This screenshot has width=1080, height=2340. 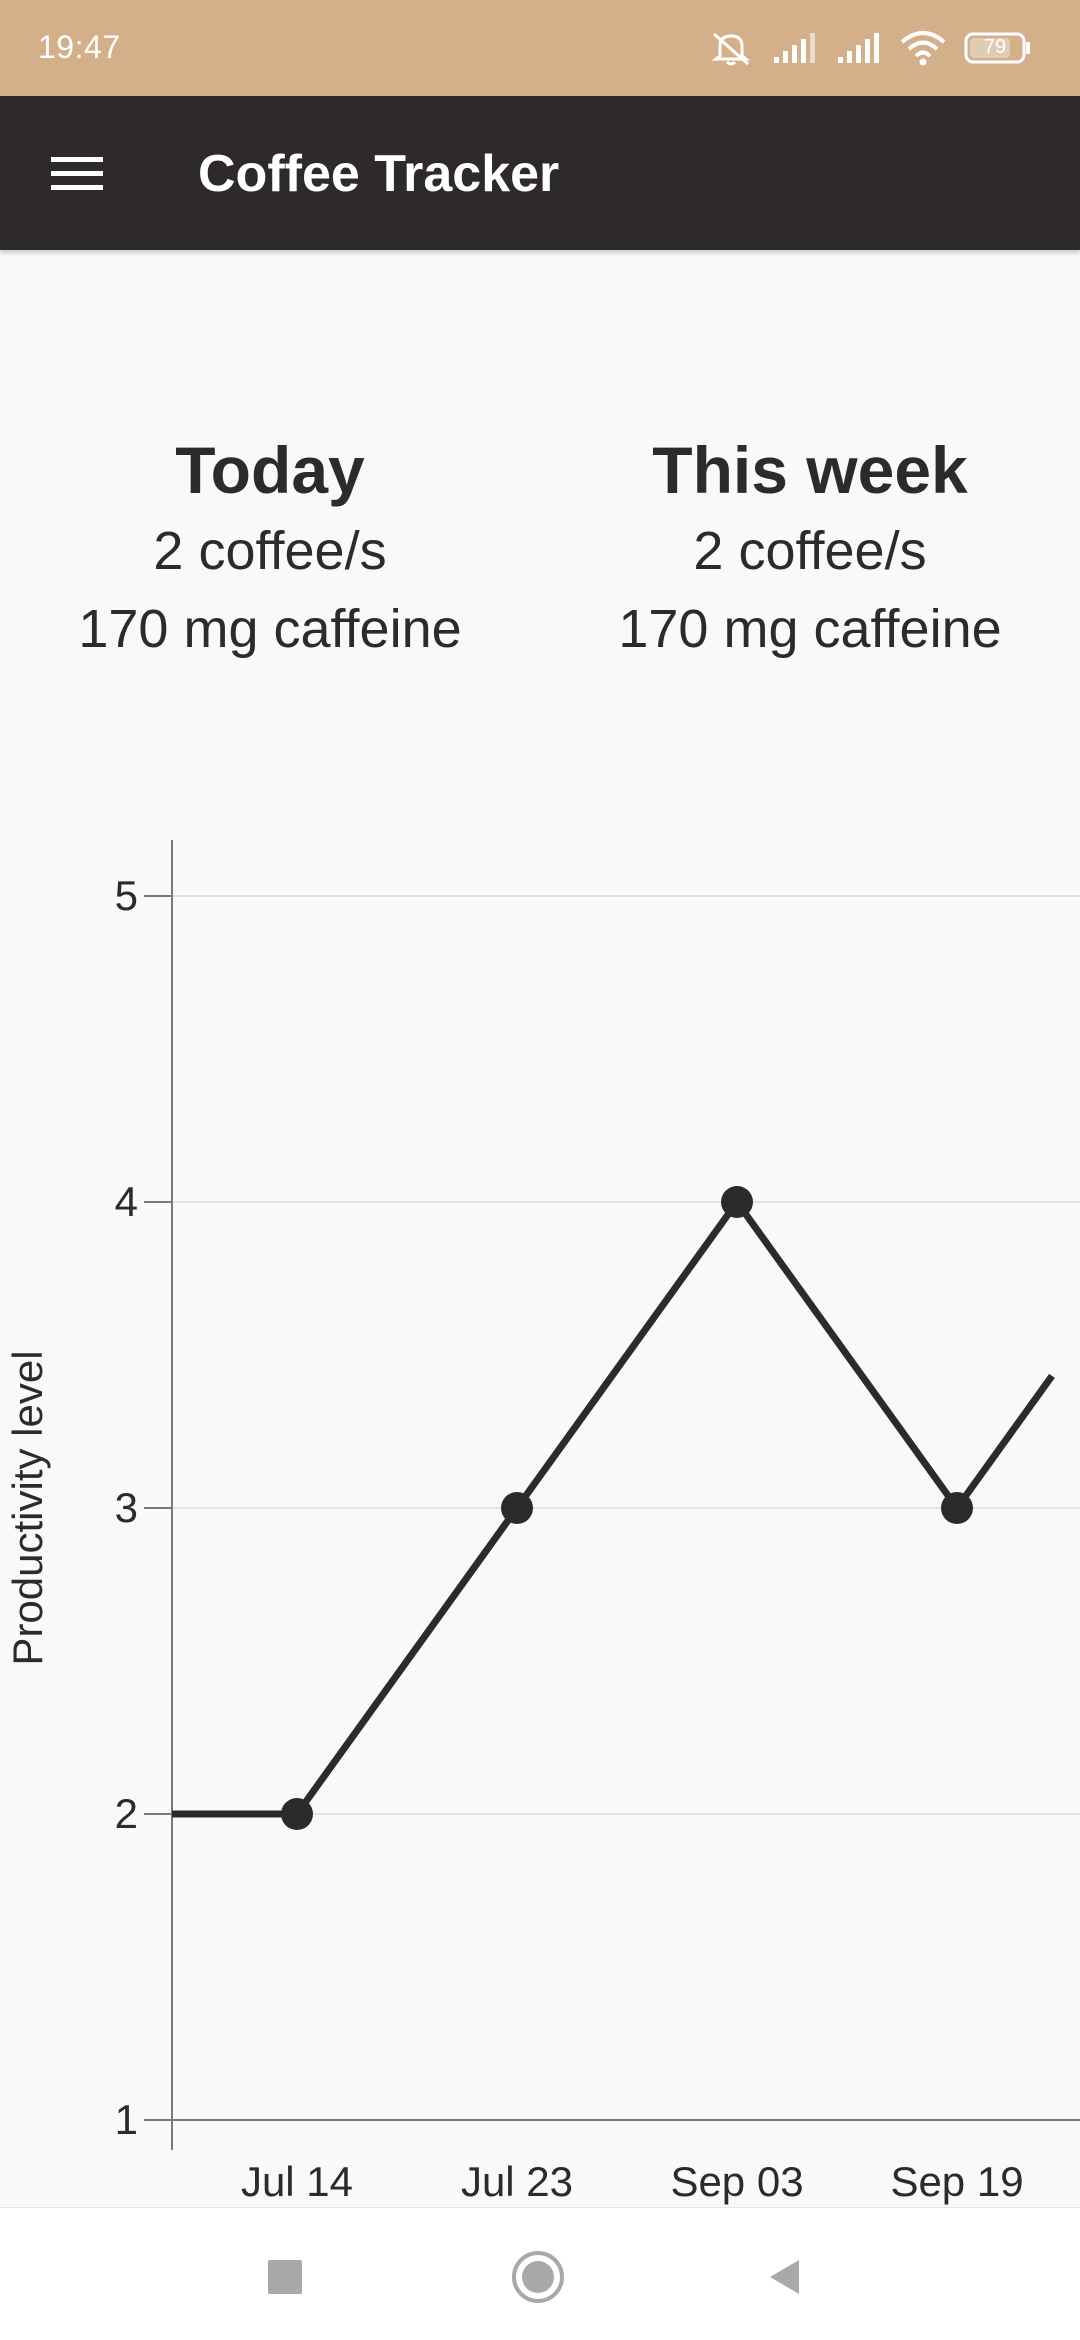 I want to click on y-tick-label: 1, so click(x=126, y=2119).